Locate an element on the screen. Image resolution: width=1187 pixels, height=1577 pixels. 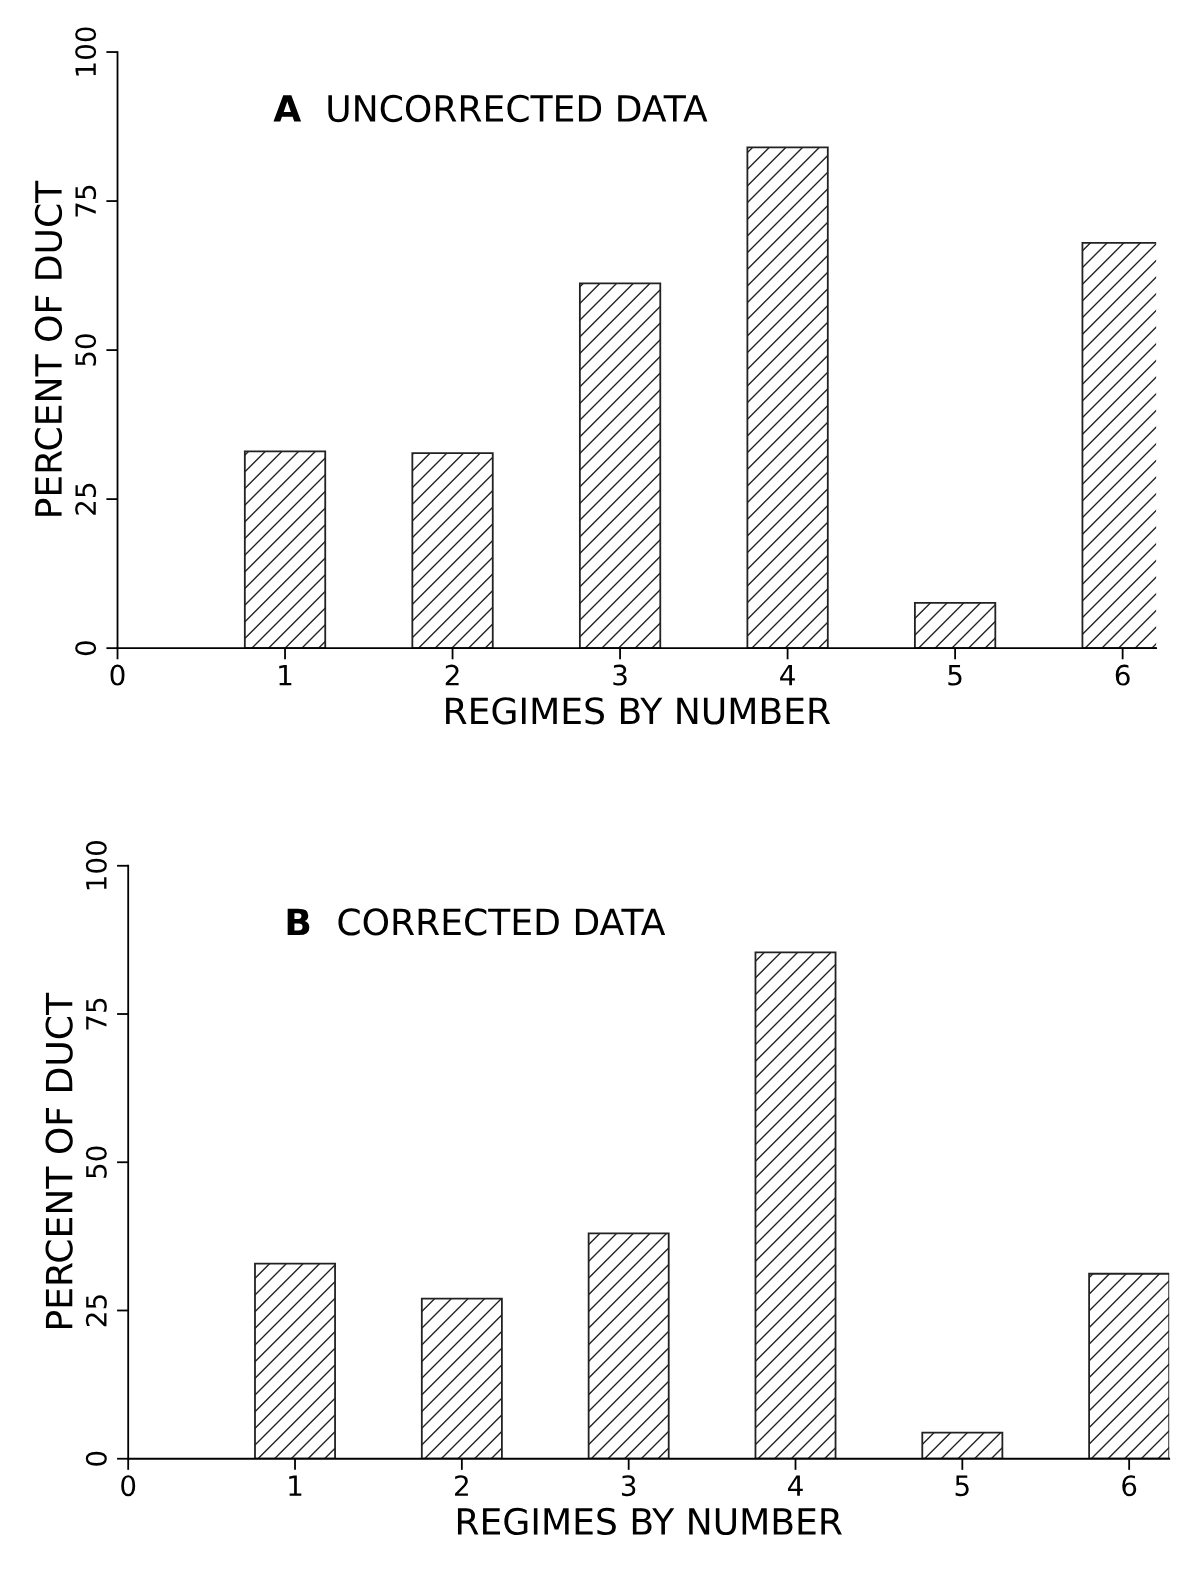
text: UNCORRECTED DATA is located at coordinates (518, 108).